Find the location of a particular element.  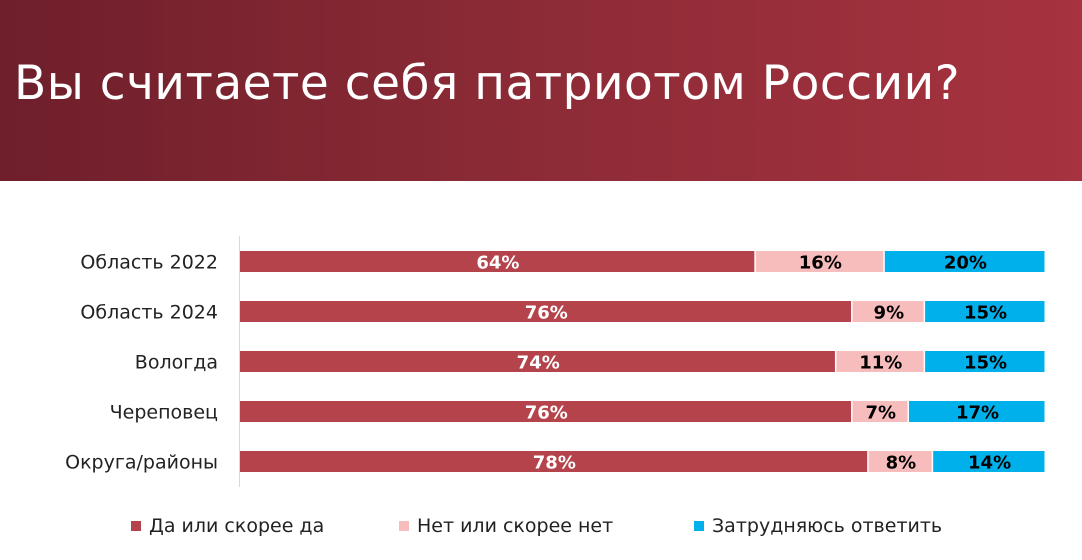

data-label: 17% is located at coordinates (977, 413).